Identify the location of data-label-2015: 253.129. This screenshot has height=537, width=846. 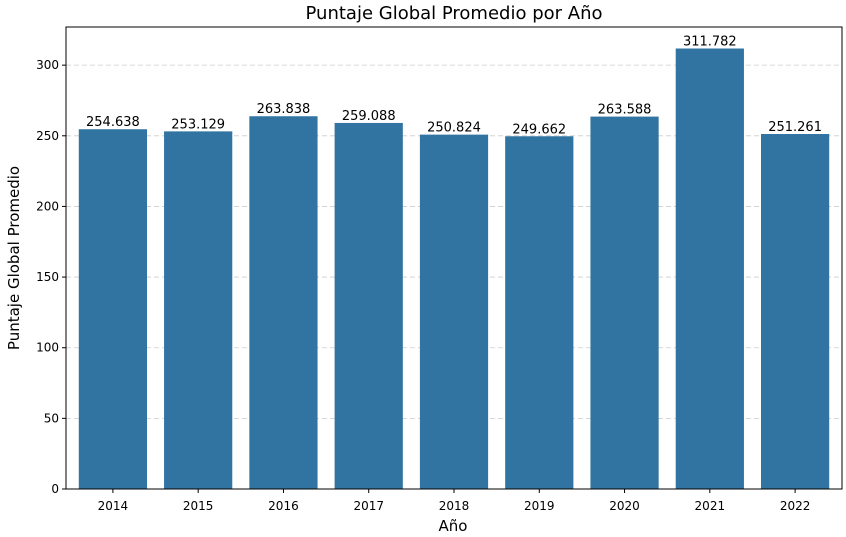
(198, 124).